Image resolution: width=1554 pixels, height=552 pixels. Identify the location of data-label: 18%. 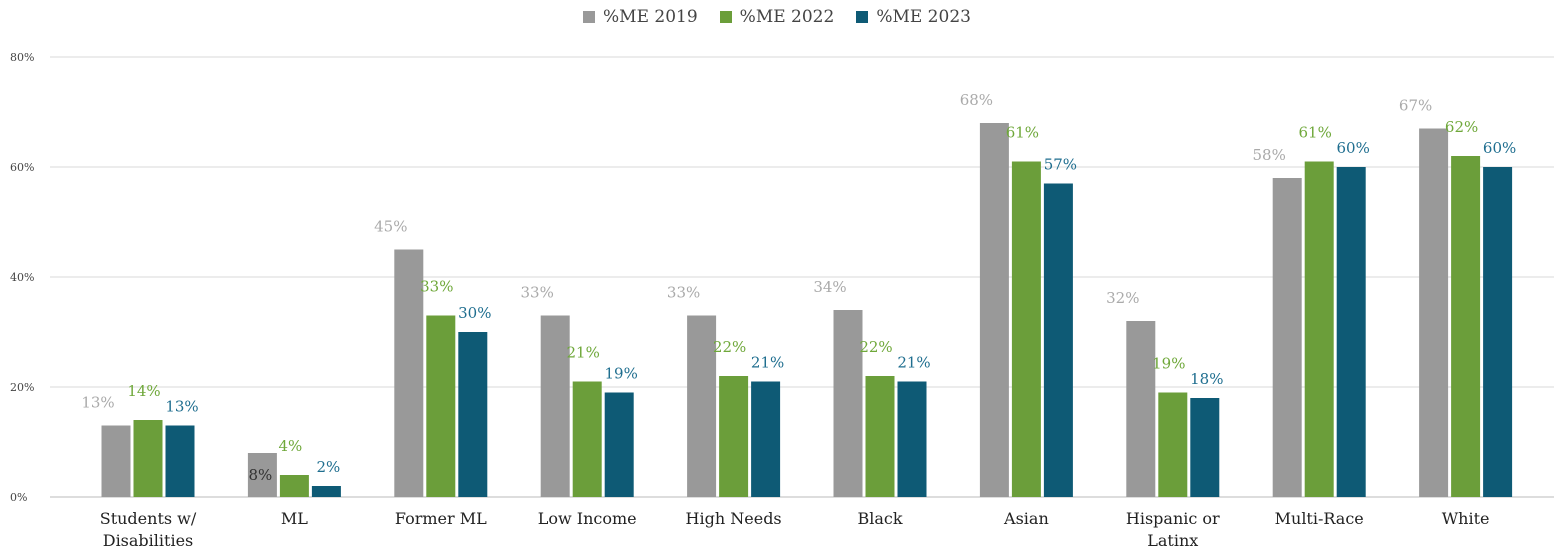
(1206, 379).